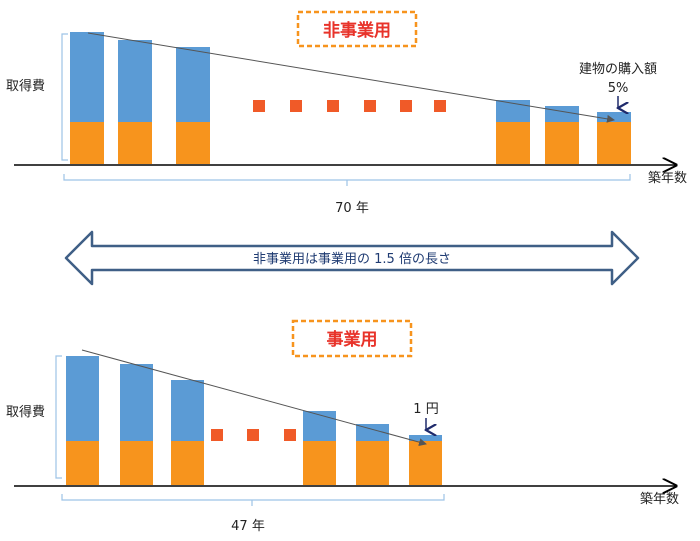 The height and width of the screenshot is (541, 700). Describe the element at coordinates (425, 463) in the screenshot. I see `bottom-bar-6-base` at that location.